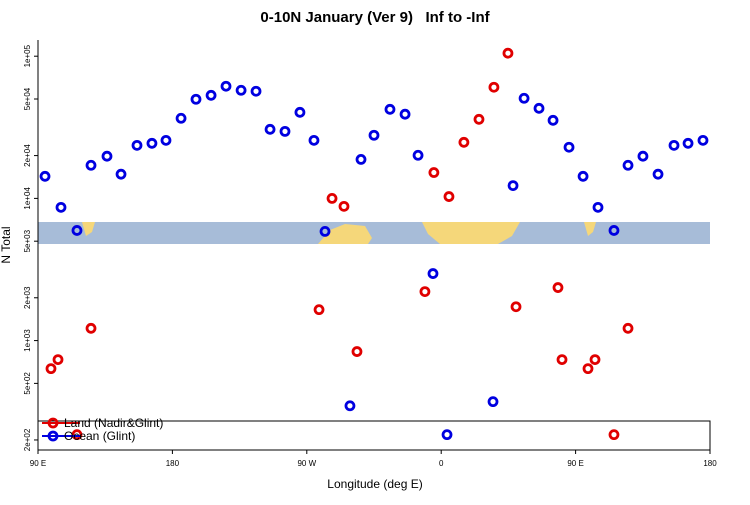  Describe the element at coordinates (27, 98) in the screenshot. I see `y-tick-label: 5e+04` at that location.